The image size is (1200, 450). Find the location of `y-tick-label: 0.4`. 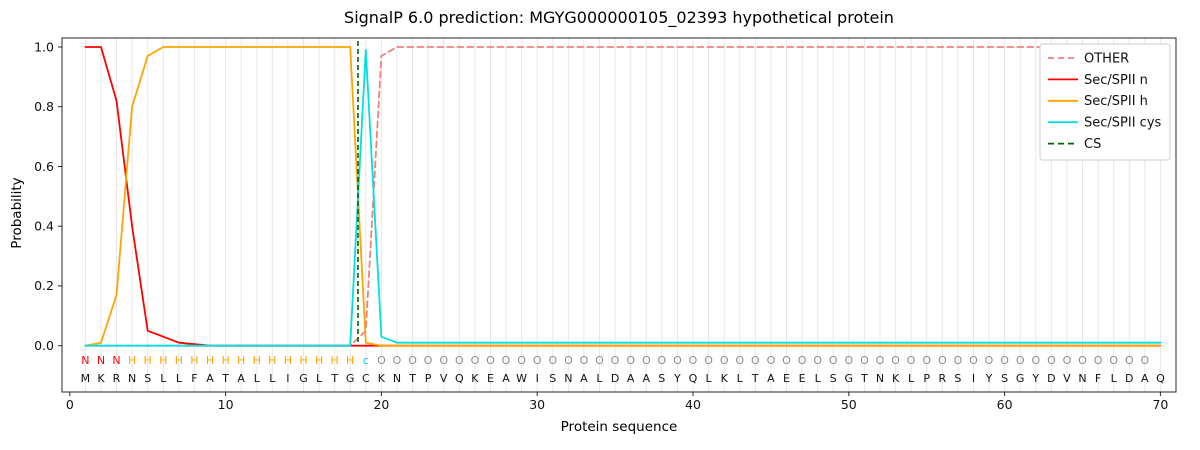

y-tick-label: 0.4 is located at coordinates (44, 226).